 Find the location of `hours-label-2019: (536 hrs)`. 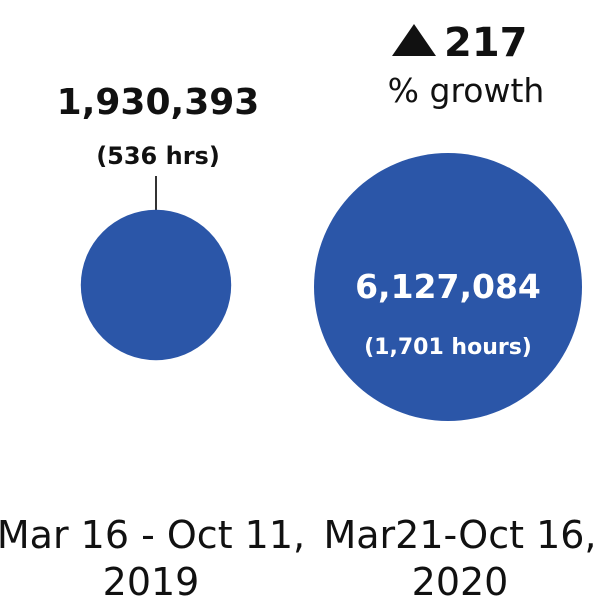

hours-label-2019: (536 hrs) is located at coordinates (158, 156).